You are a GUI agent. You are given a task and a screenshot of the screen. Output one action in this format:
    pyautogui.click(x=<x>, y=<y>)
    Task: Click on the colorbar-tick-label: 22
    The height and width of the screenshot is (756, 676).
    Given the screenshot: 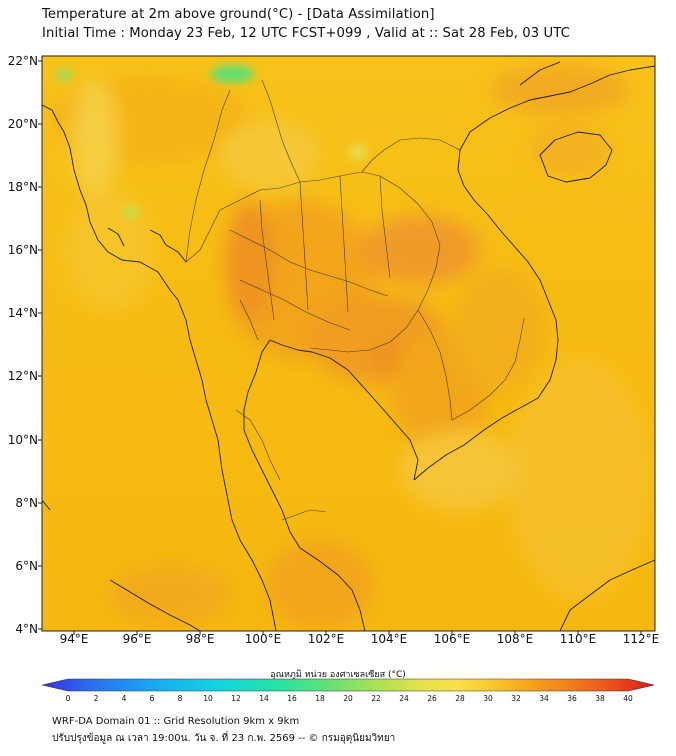 What is the action you would take?
    pyautogui.click(x=376, y=698)
    